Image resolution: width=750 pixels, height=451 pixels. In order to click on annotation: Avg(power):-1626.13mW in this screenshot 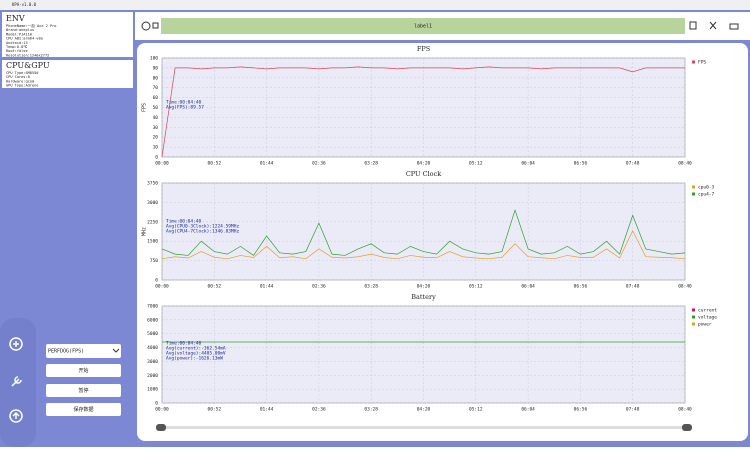, I will do `click(194, 359)`.